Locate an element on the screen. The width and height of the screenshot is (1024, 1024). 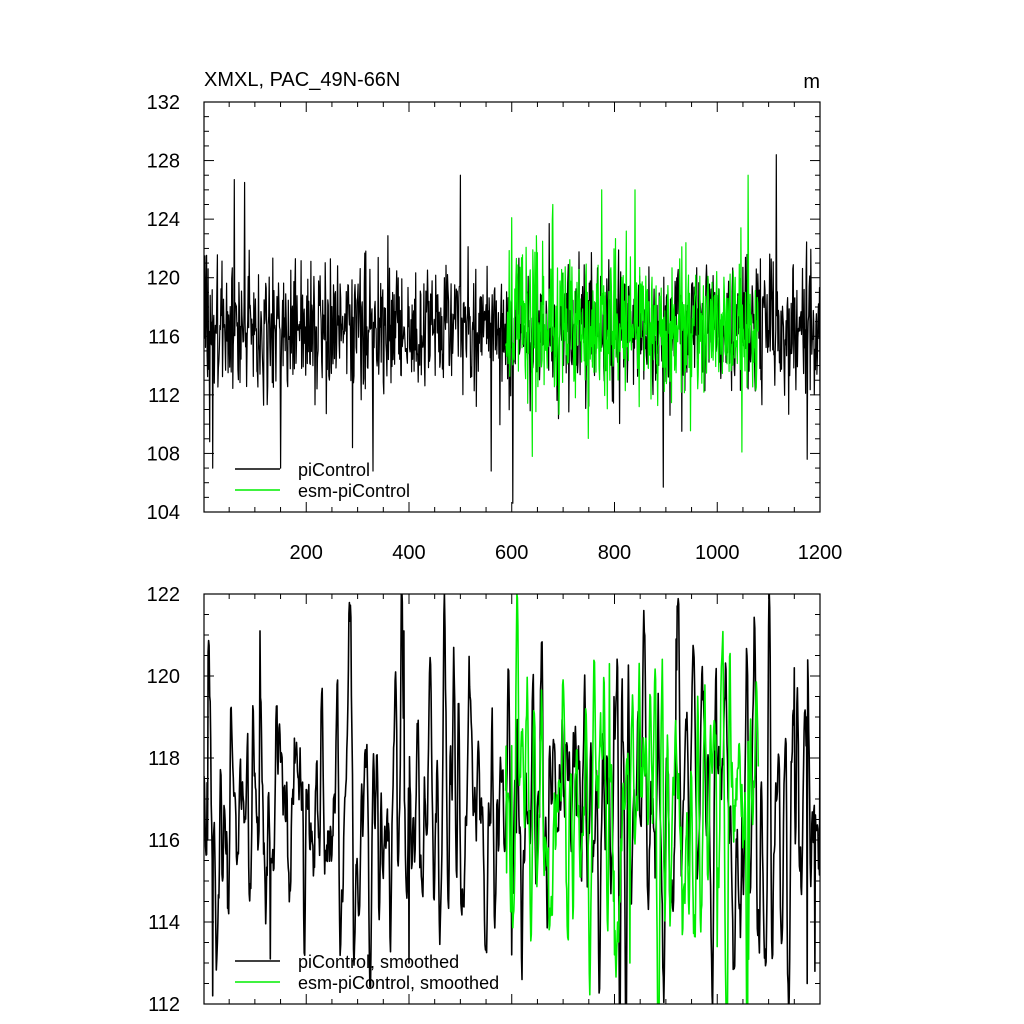
y-tick-label: 124 is located at coordinates (163, 220).